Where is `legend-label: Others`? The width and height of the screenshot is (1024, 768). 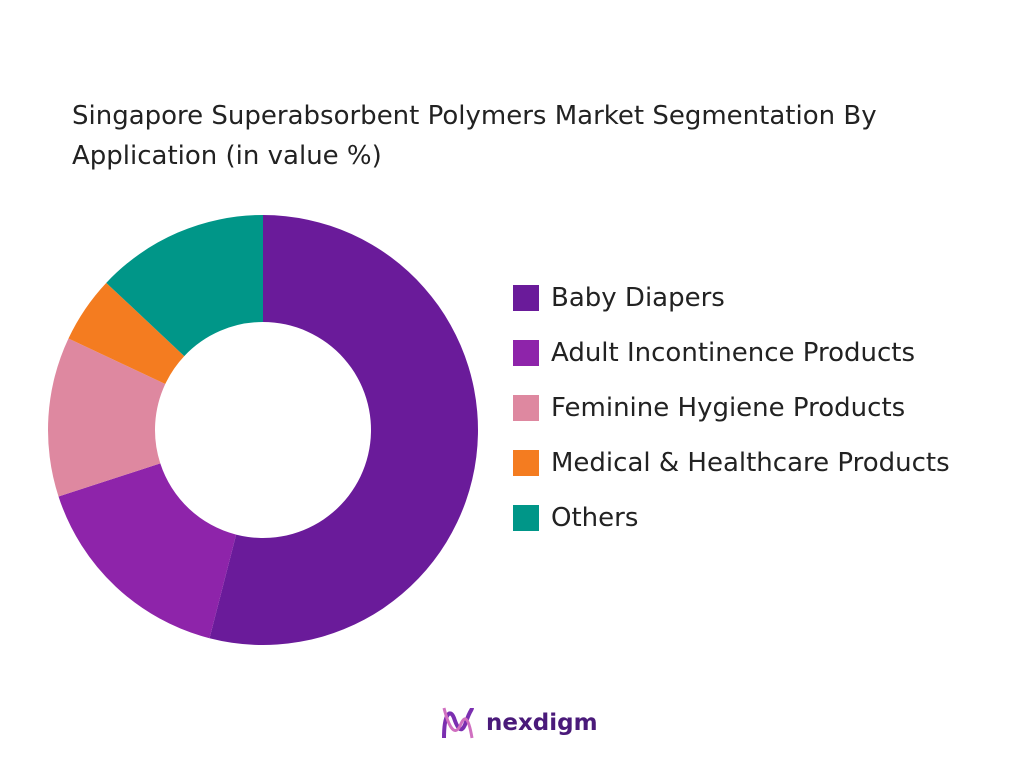
legend-label: Others is located at coordinates (595, 518).